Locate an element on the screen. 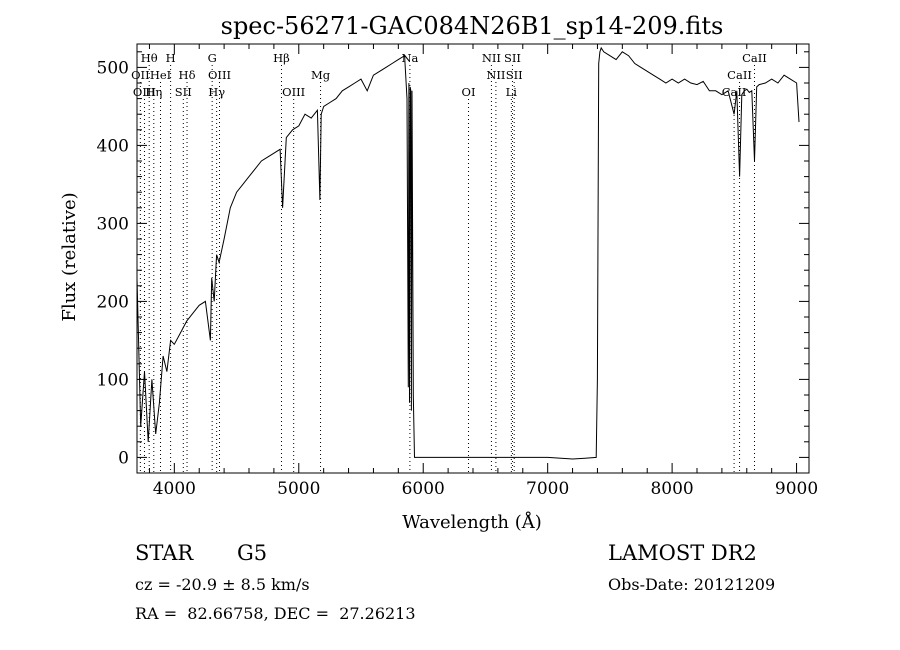  x-tick-label: 9000 is located at coordinates (796, 489).